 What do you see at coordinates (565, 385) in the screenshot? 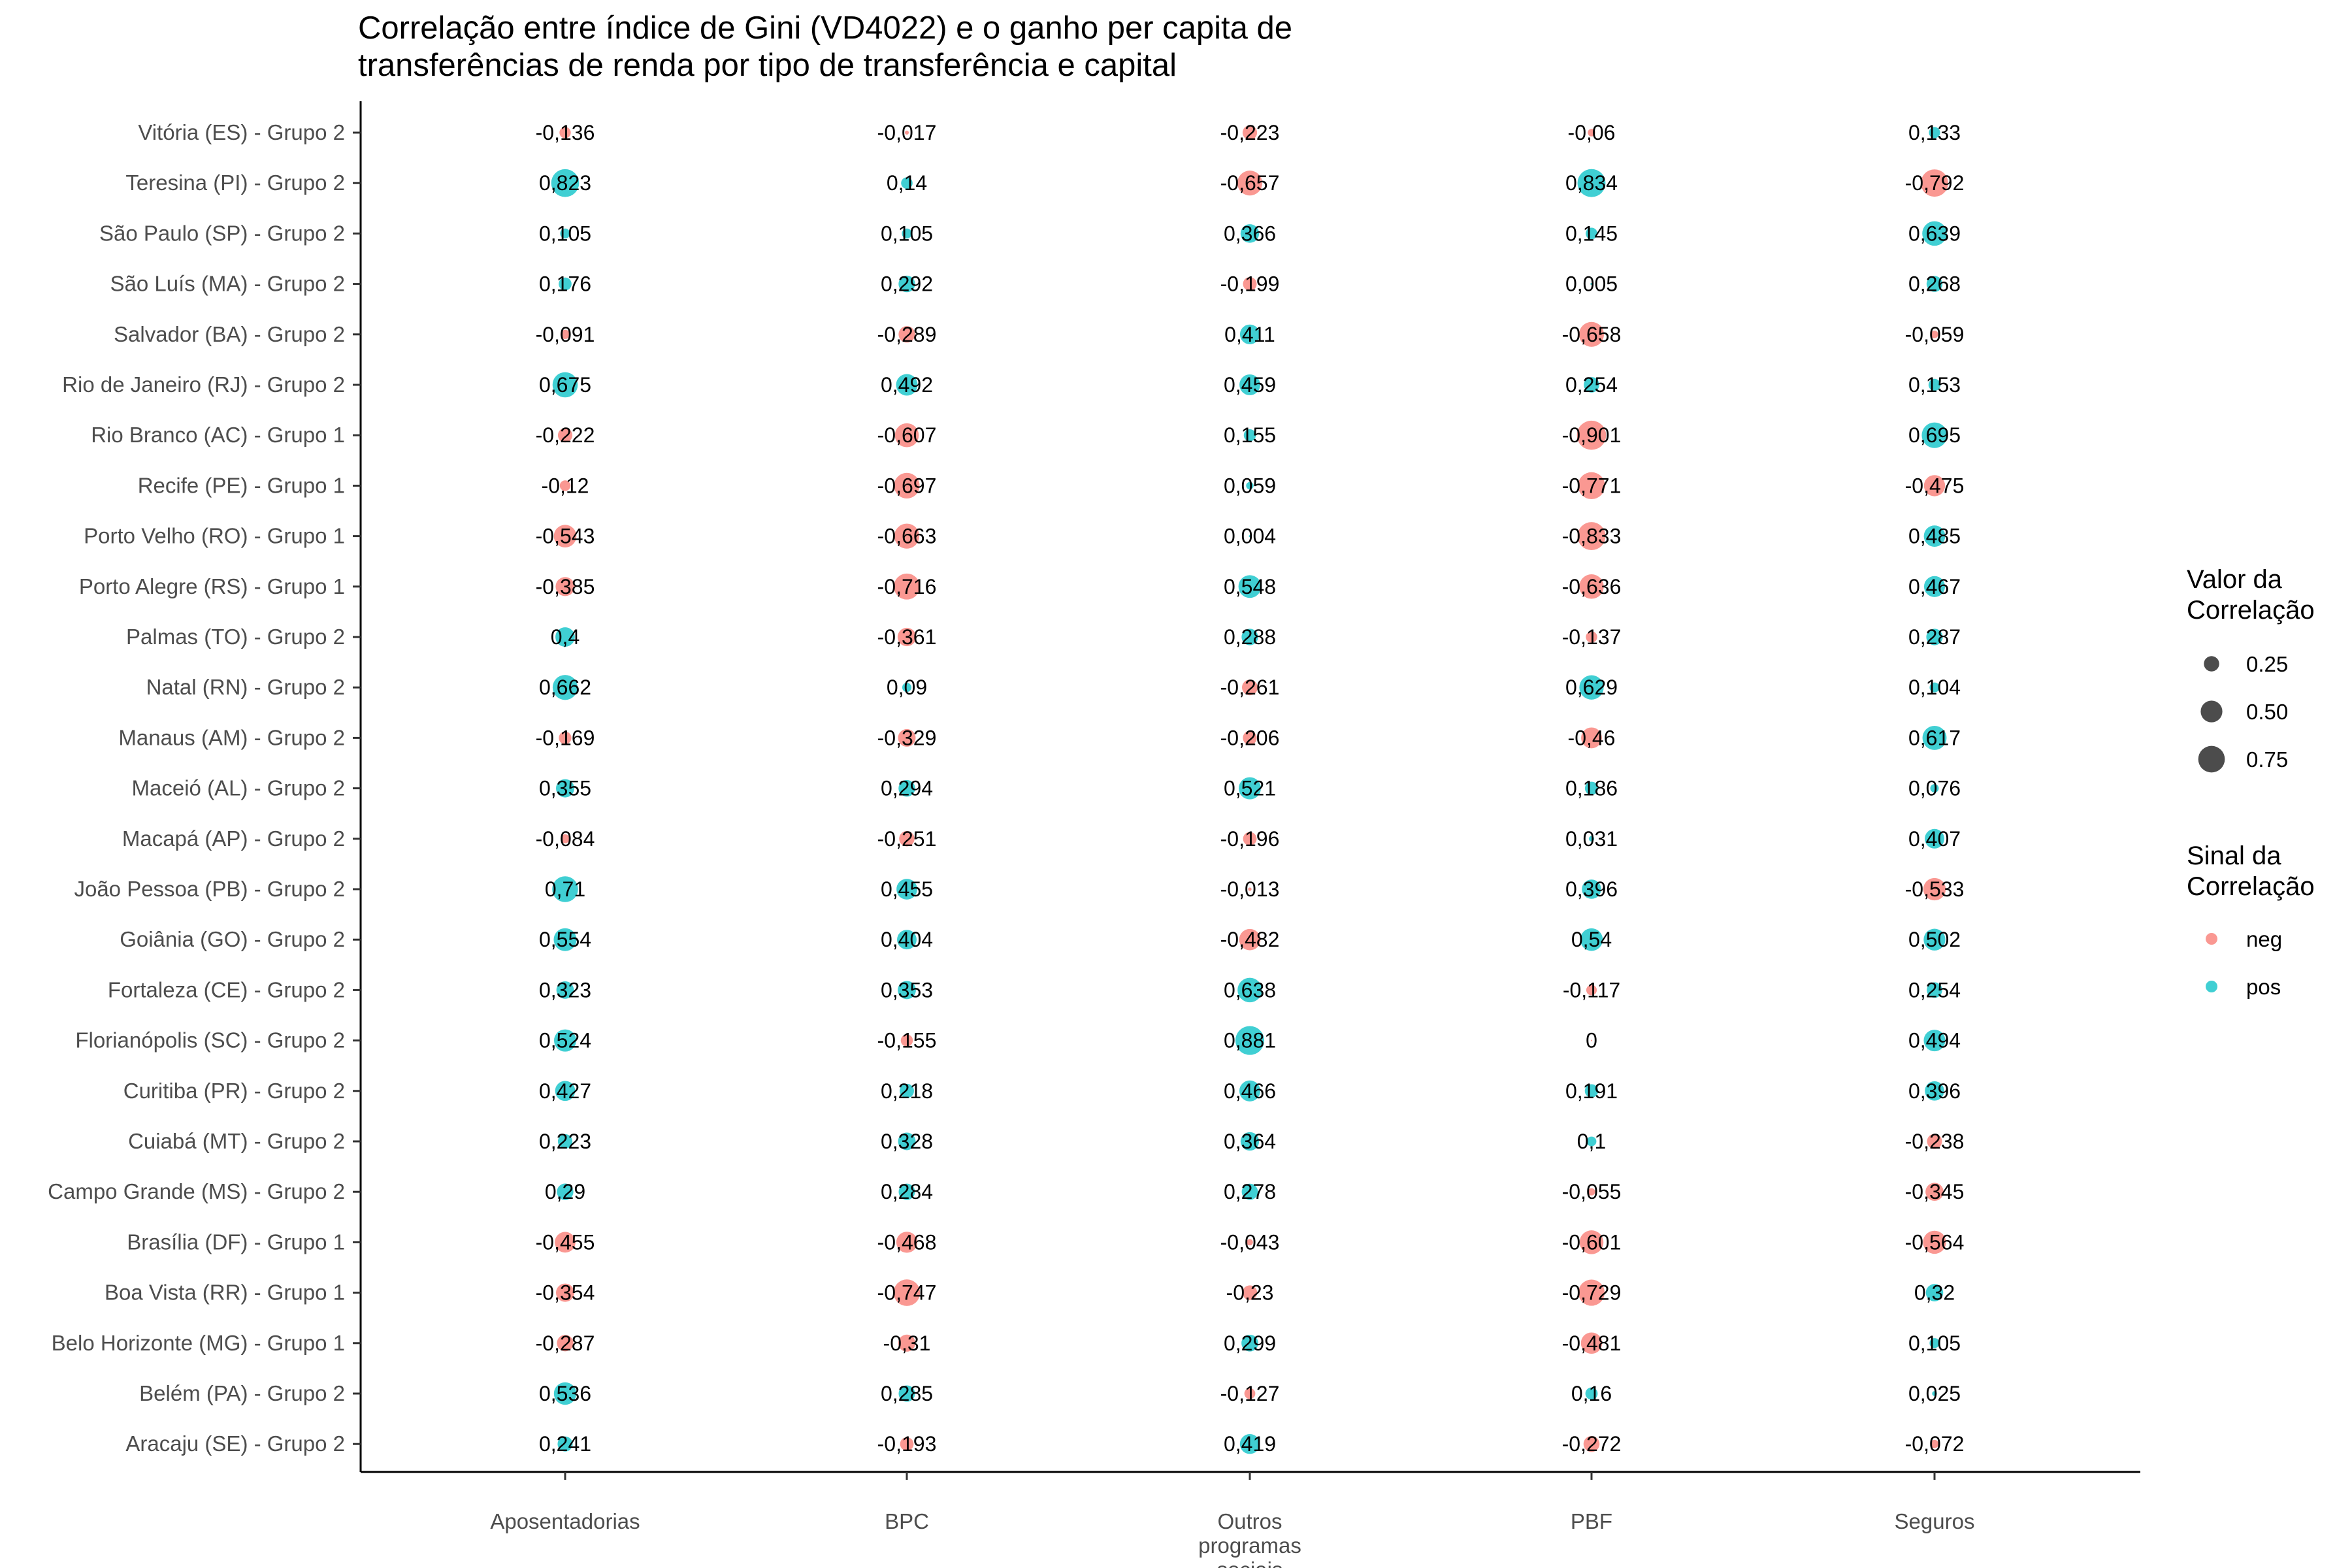
I see `data-label: 0,675` at bounding box center [565, 385].